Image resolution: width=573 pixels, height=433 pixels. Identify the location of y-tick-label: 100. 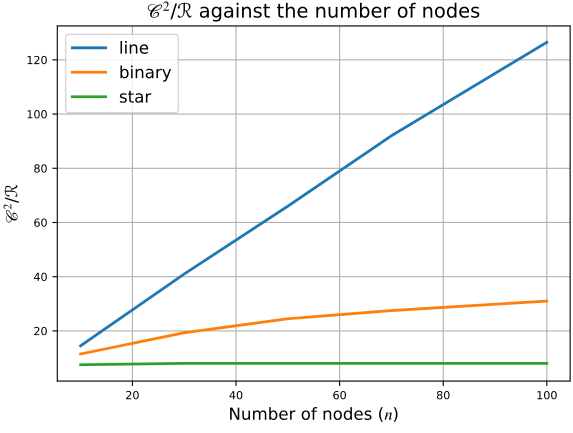
(37, 114).